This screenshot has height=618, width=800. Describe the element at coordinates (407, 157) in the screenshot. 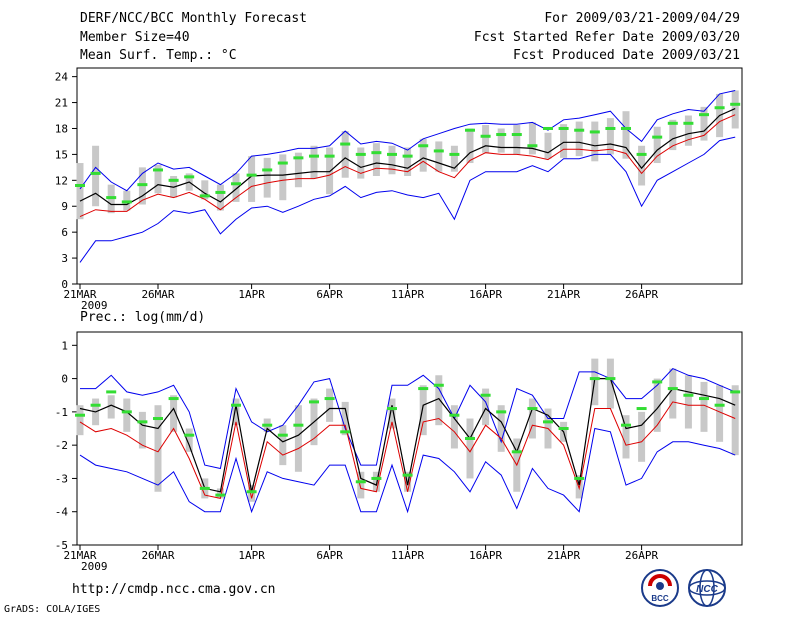

I see `ensemble-mean-line` at that location.